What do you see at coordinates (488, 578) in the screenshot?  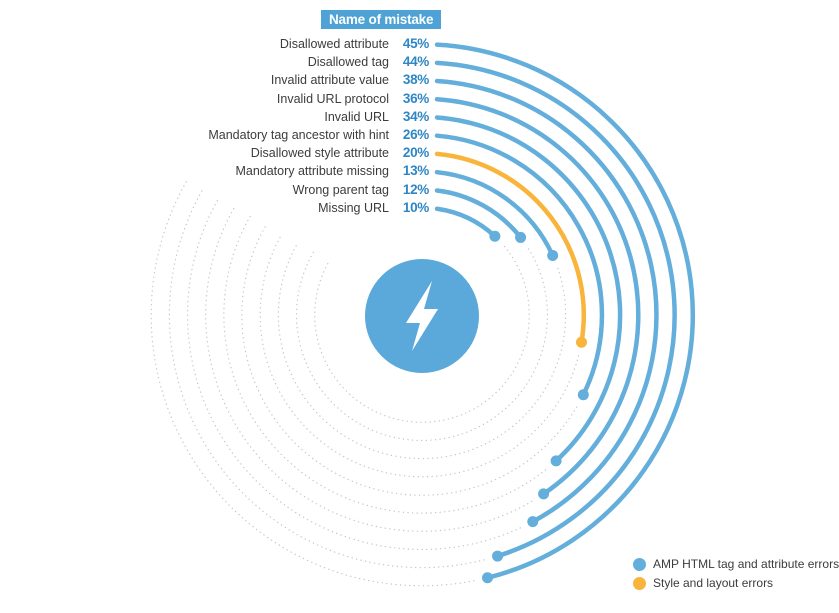 I see `arc-end-dot-disallowed-attribute` at bounding box center [488, 578].